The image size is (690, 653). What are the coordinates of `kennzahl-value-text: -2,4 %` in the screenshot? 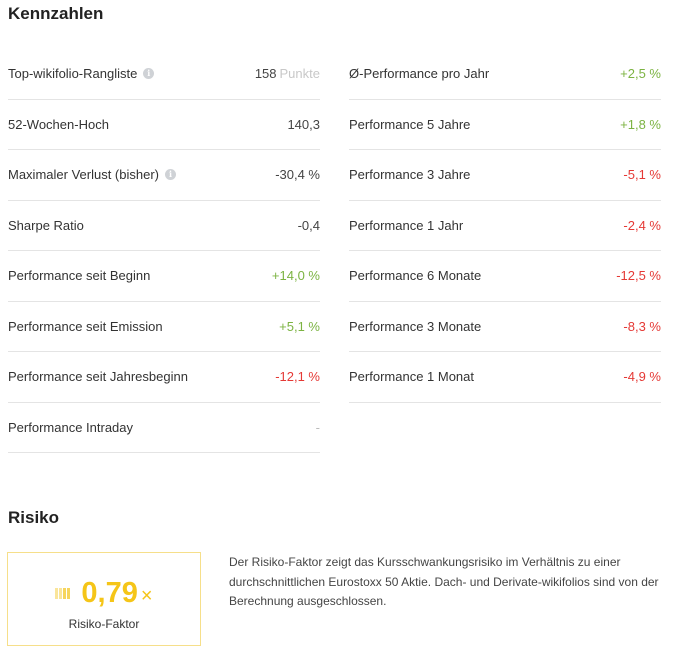 It's located at (642, 225).